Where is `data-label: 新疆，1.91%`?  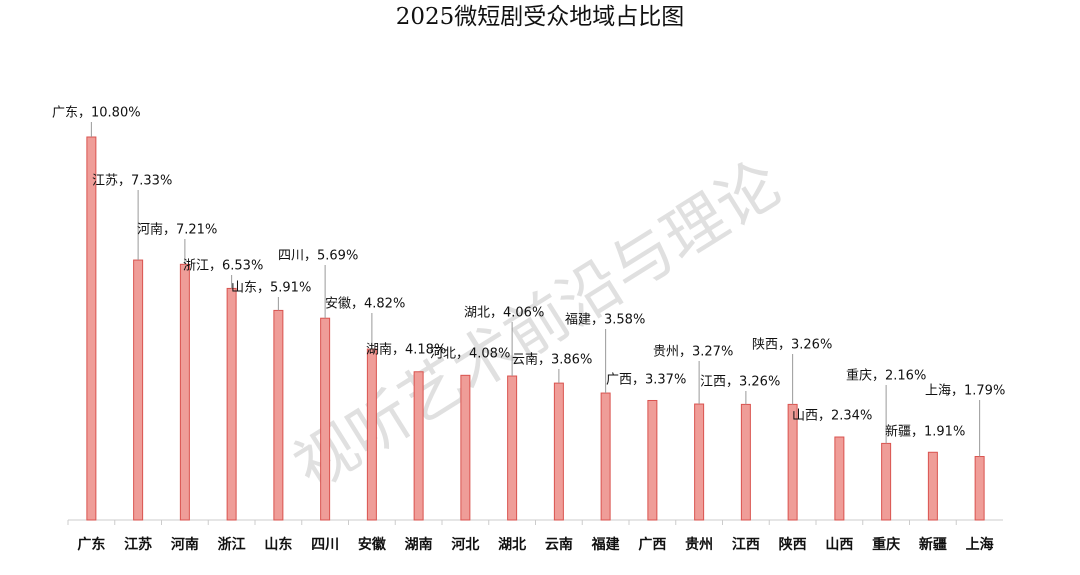 data-label: 新疆，1.91% is located at coordinates (925, 432).